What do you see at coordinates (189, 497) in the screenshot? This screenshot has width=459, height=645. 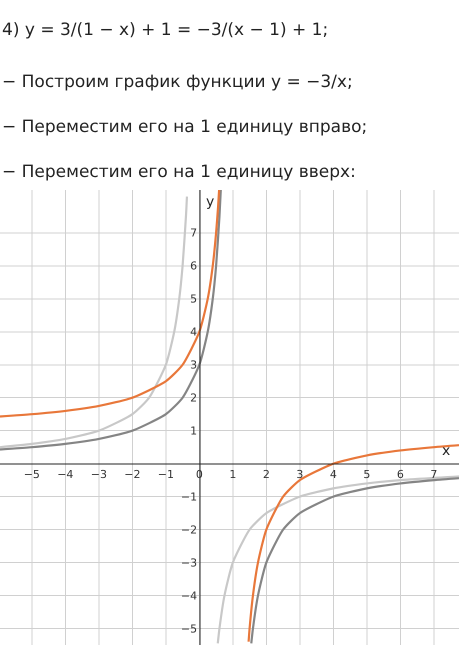 I see `y-tick-label: −1` at bounding box center [189, 497].